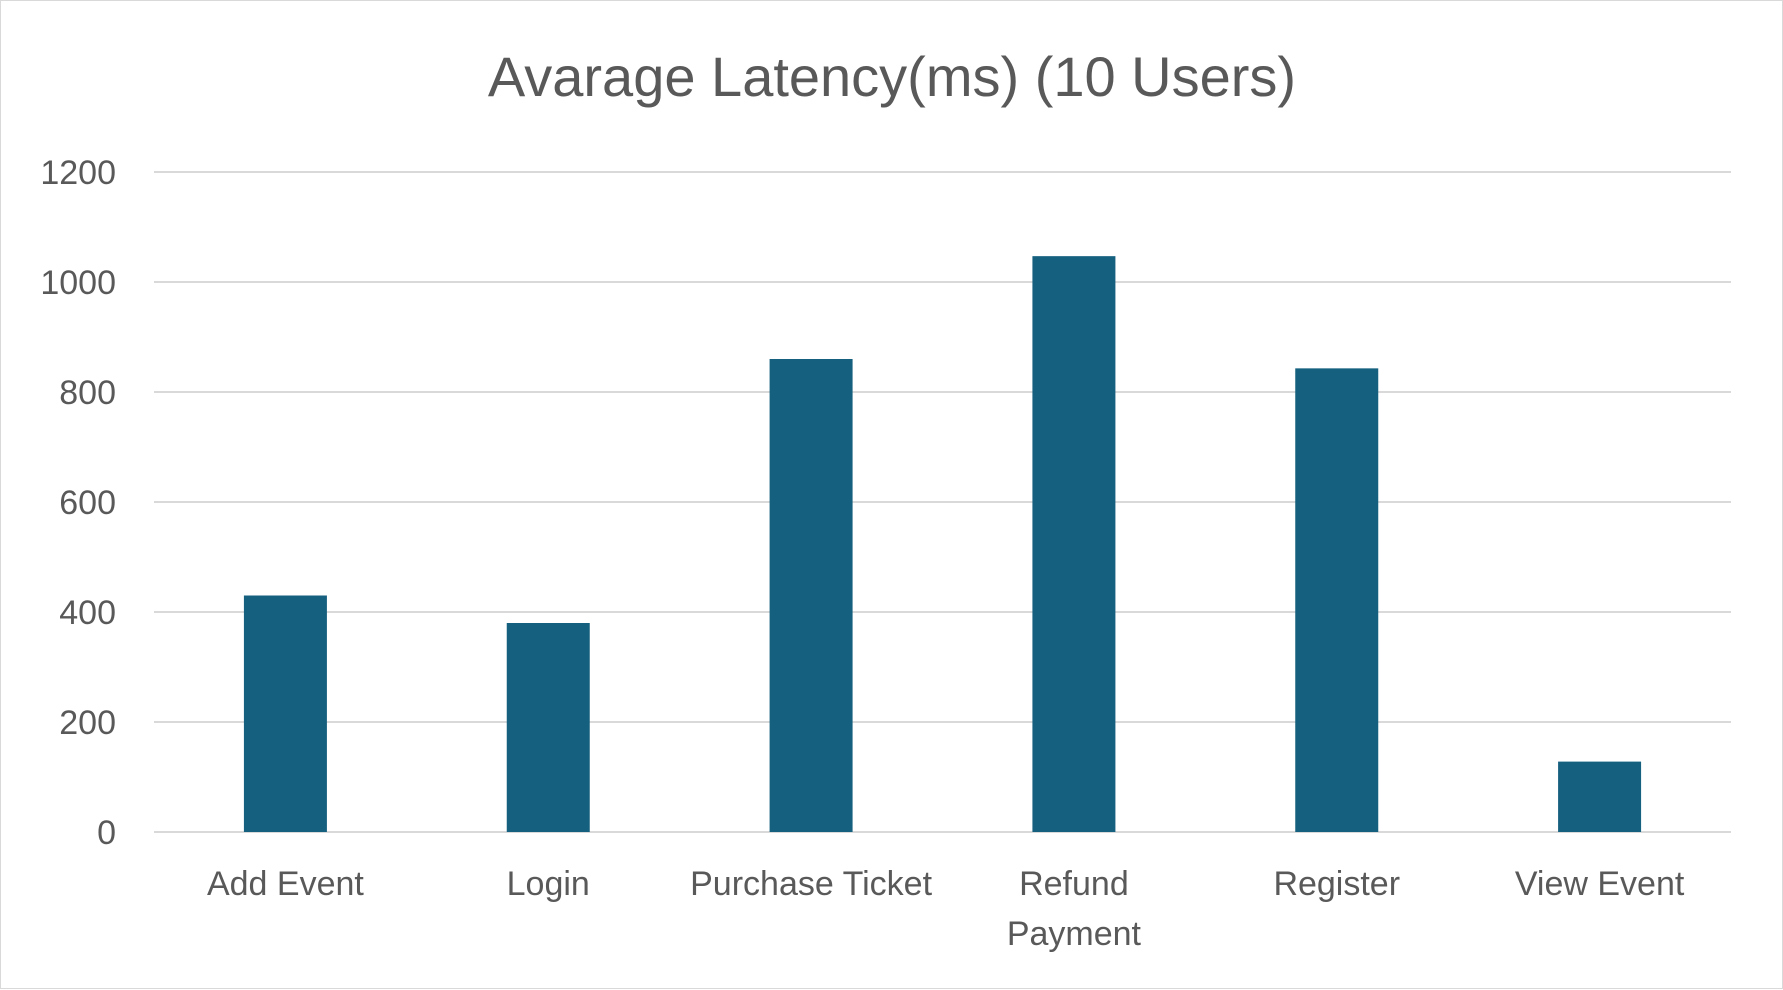  I want to click on x-category-label-line: View Event, so click(1600, 884).